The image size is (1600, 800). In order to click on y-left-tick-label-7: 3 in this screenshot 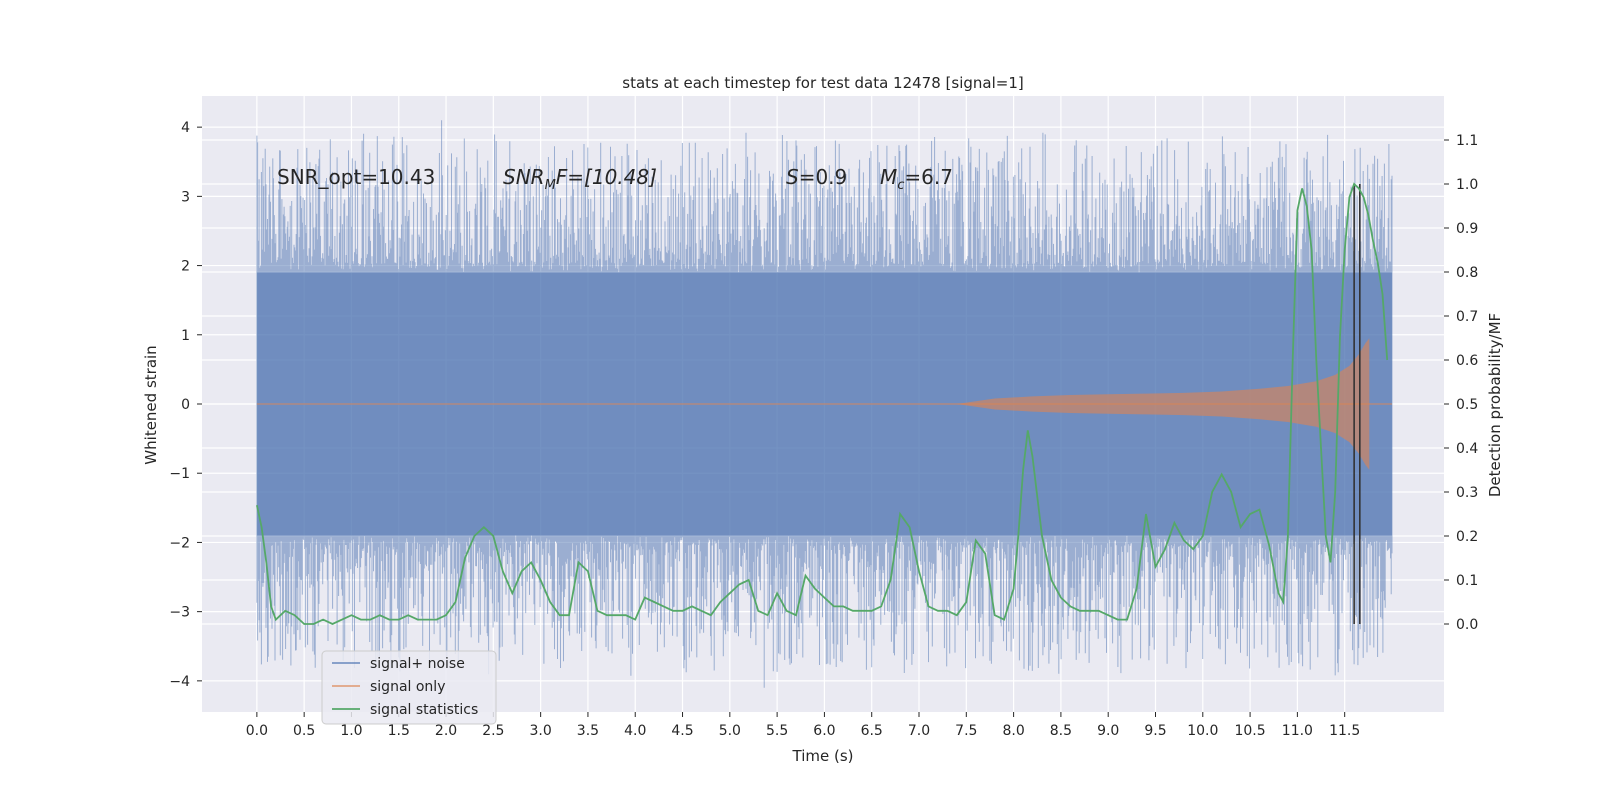, I will do `click(185, 197)`.